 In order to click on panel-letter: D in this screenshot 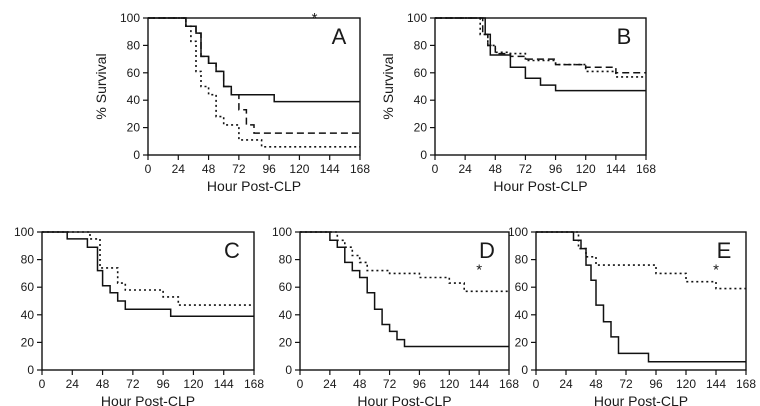, I will do `click(487, 250)`.